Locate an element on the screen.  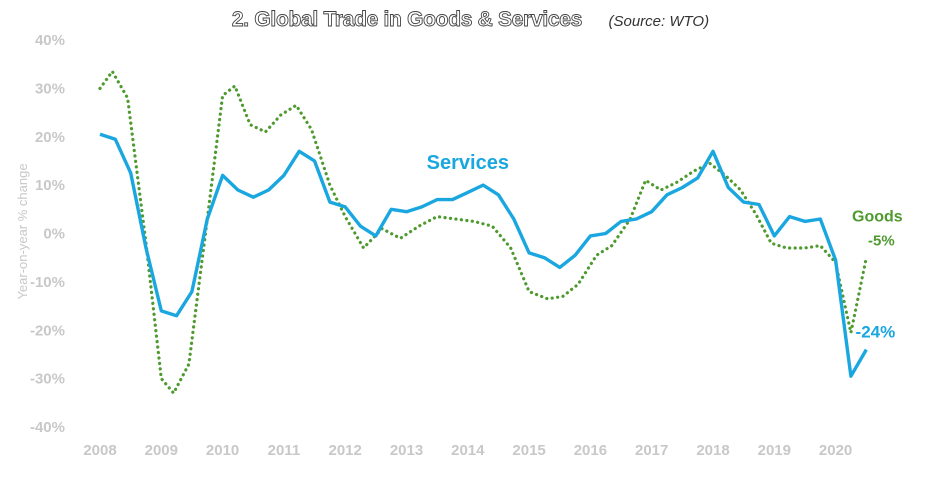
x-tick-label: 2017 is located at coordinates (651, 450).